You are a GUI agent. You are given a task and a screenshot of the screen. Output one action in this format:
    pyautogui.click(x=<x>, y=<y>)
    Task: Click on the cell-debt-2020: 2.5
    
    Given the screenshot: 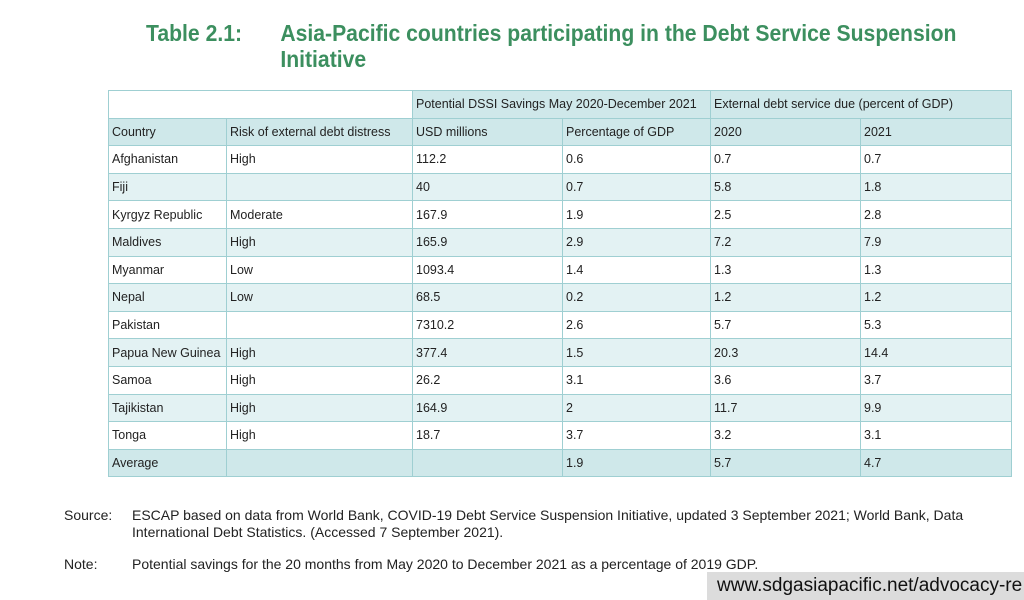 What is the action you would take?
    pyautogui.click(x=785, y=214)
    